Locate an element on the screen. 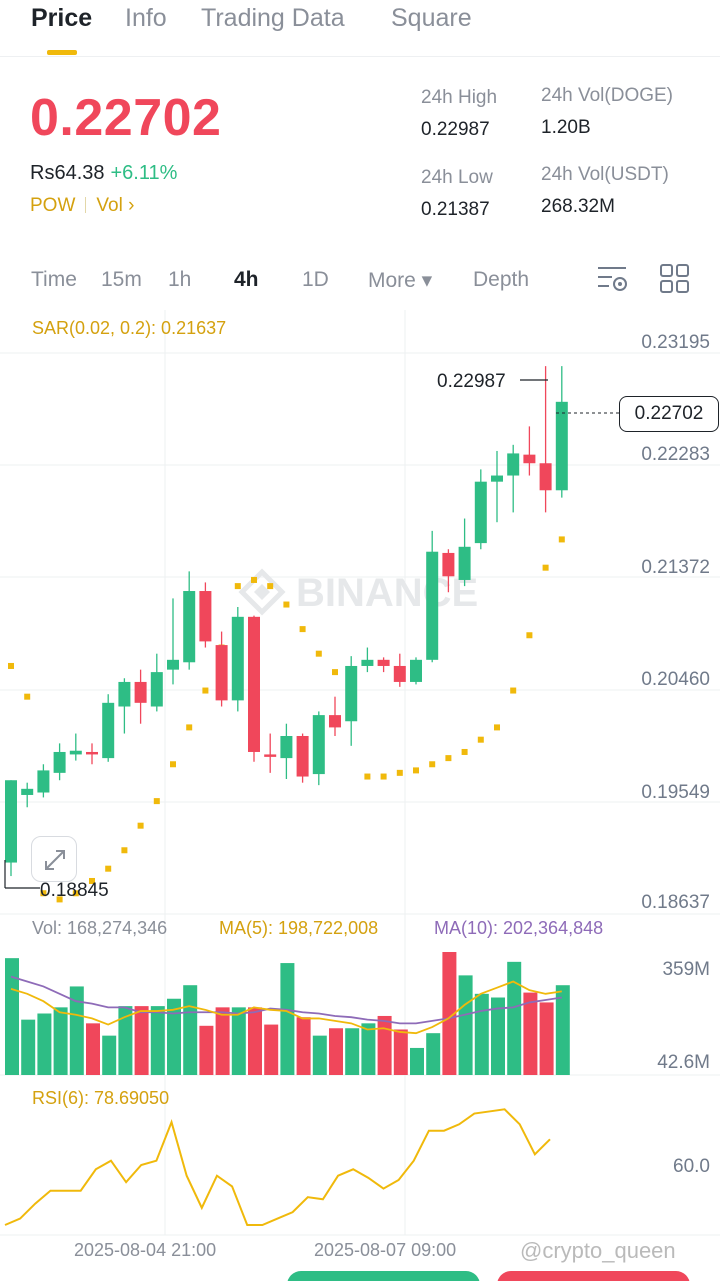 Image resolution: width=720 pixels, height=1281 pixels. interval-1d: 1D is located at coordinates (315, 279).